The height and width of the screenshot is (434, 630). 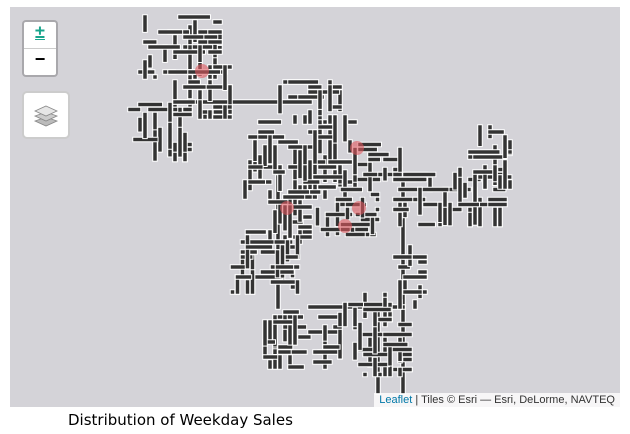 What do you see at coordinates (40, 35) in the screenshot?
I see `zoom-in-button: ±` at bounding box center [40, 35].